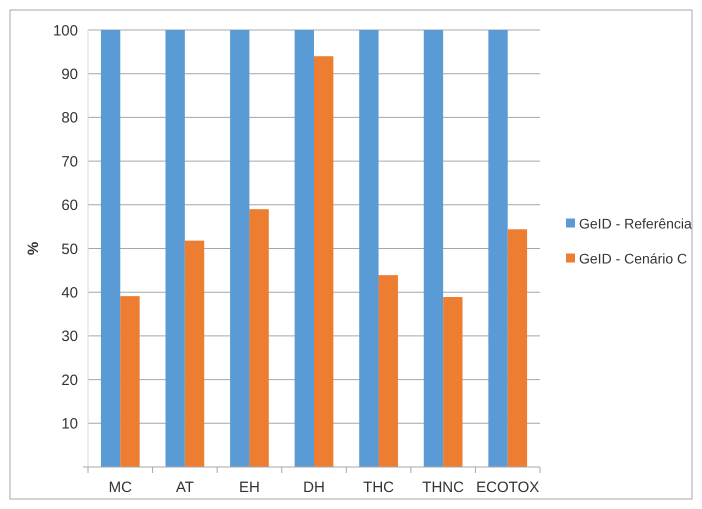 The width and height of the screenshot is (702, 509). Describe the element at coordinates (33, 249) in the screenshot. I see `y-axis-title: %` at that location.